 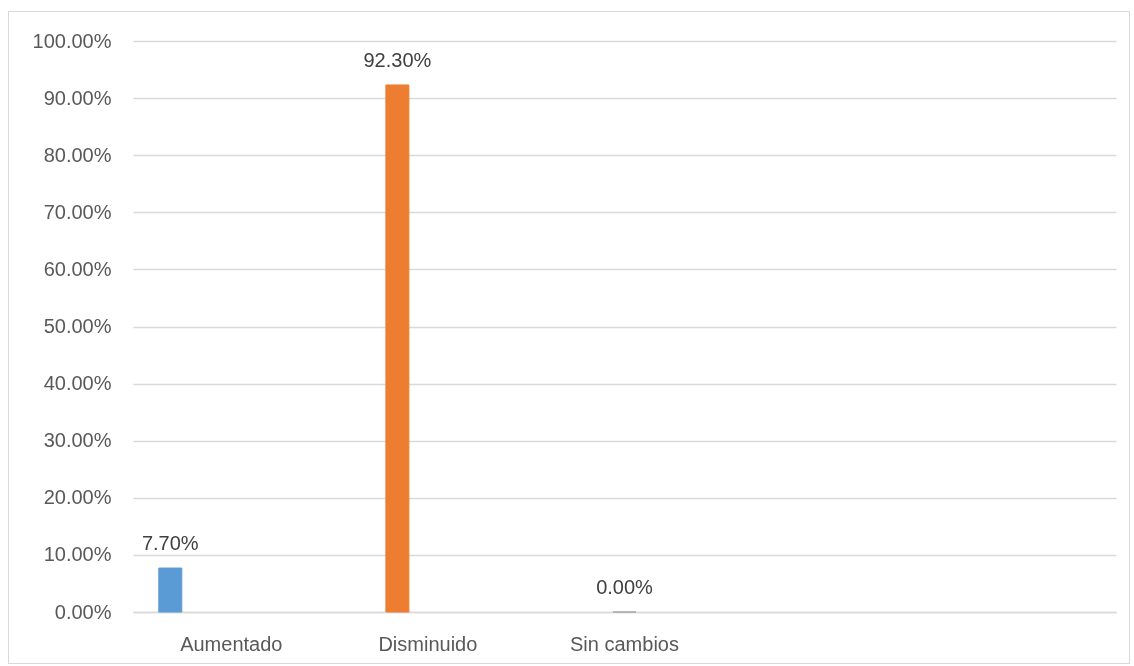 What do you see at coordinates (77, 211) in the screenshot?
I see `y-tick-label: 70.00%` at bounding box center [77, 211].